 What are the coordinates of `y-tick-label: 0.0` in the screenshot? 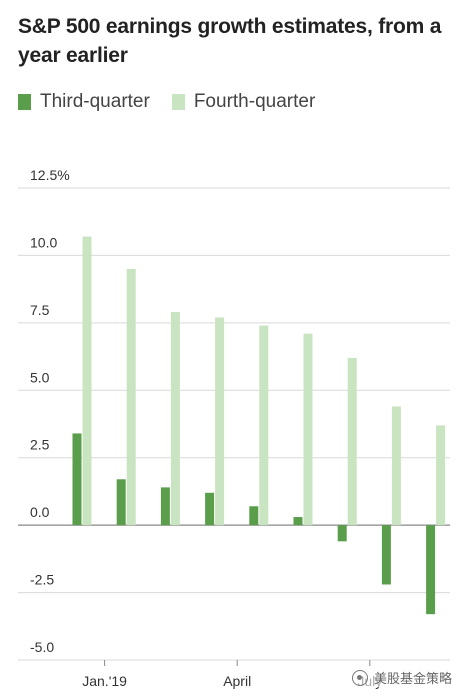 It's located at (40, 512).